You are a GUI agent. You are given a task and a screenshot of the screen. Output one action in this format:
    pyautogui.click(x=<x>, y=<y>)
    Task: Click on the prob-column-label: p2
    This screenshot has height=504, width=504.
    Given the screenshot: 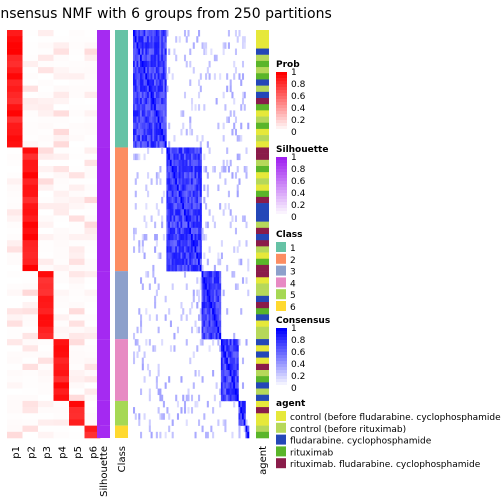 What is the action you would take?
    pyautogui.click(x=31, y=452)
    